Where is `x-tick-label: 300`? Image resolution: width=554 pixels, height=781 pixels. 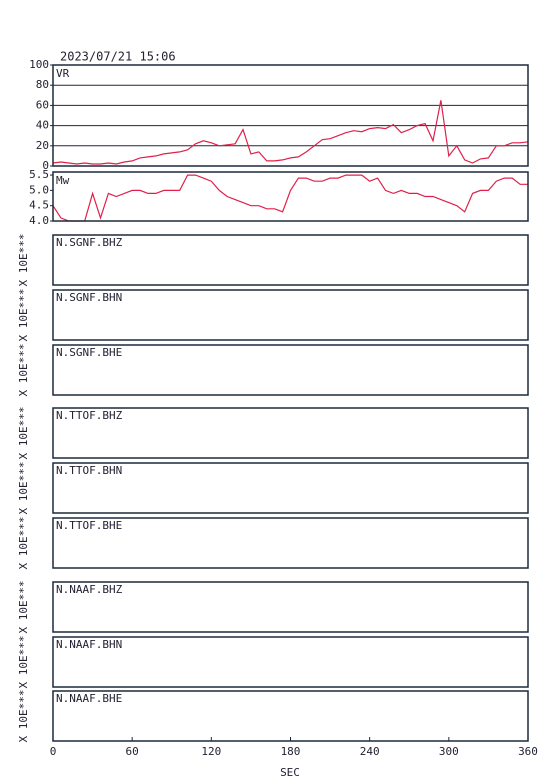 x-tick-label: 300 is located at coordinates (449, 751).